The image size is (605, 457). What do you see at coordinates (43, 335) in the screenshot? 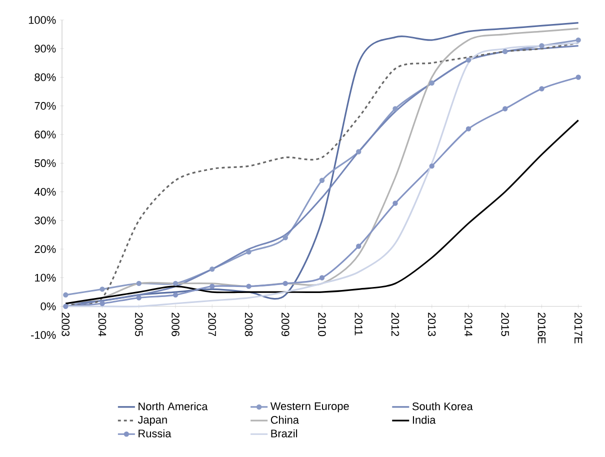
I see `y-tick-label: -10%` at bounding box center [43, 335].